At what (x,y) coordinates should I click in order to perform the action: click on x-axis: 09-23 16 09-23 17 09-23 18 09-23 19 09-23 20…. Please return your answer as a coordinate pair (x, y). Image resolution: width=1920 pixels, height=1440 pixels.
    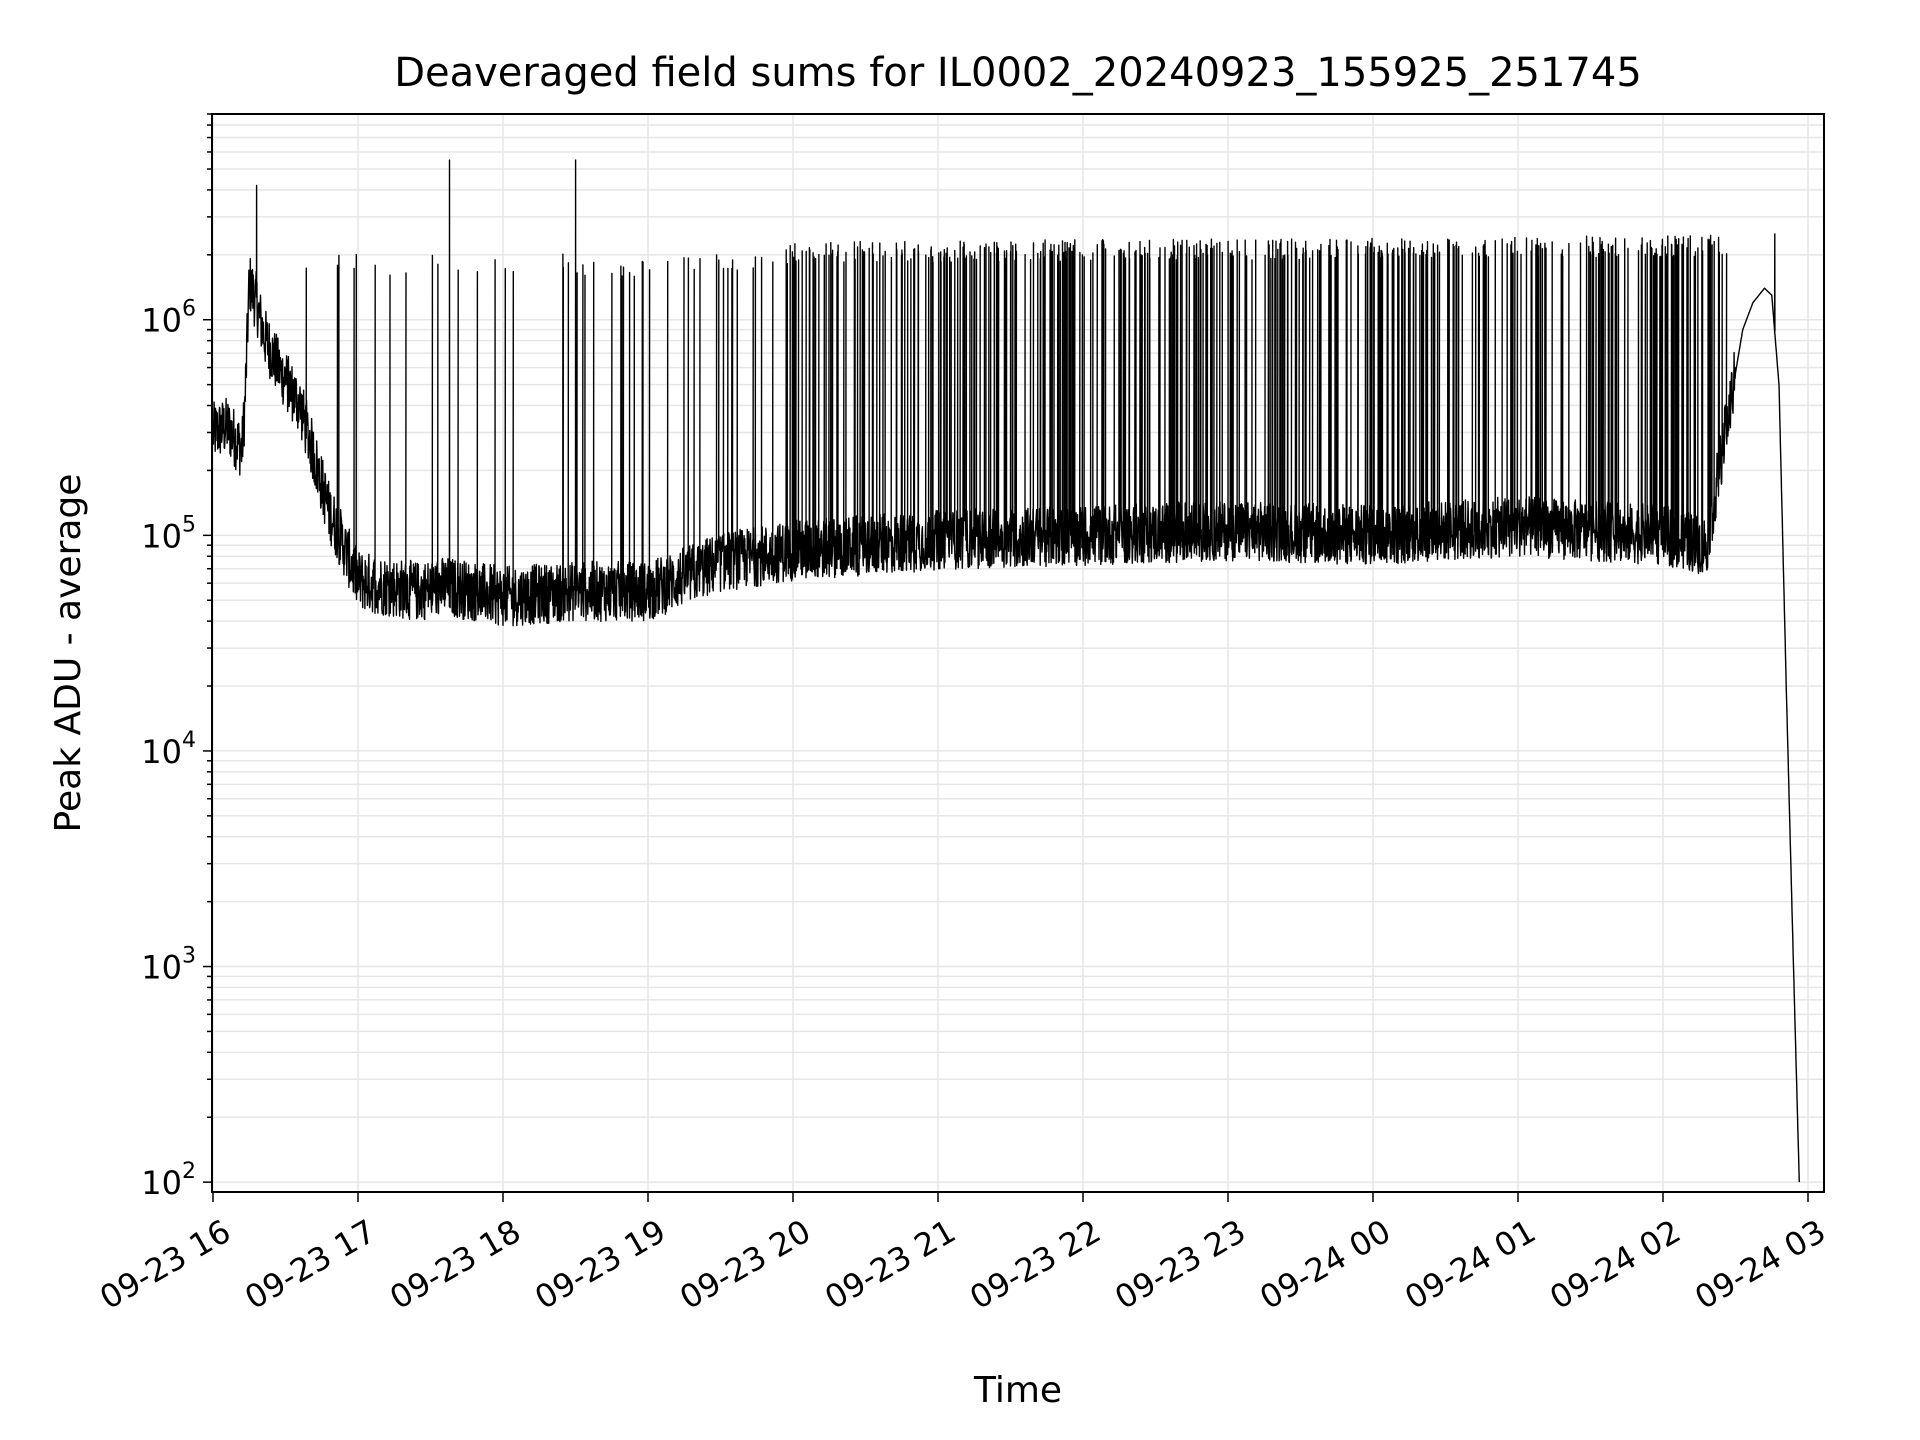
    Looking at the image, I should click on (962, 1254).